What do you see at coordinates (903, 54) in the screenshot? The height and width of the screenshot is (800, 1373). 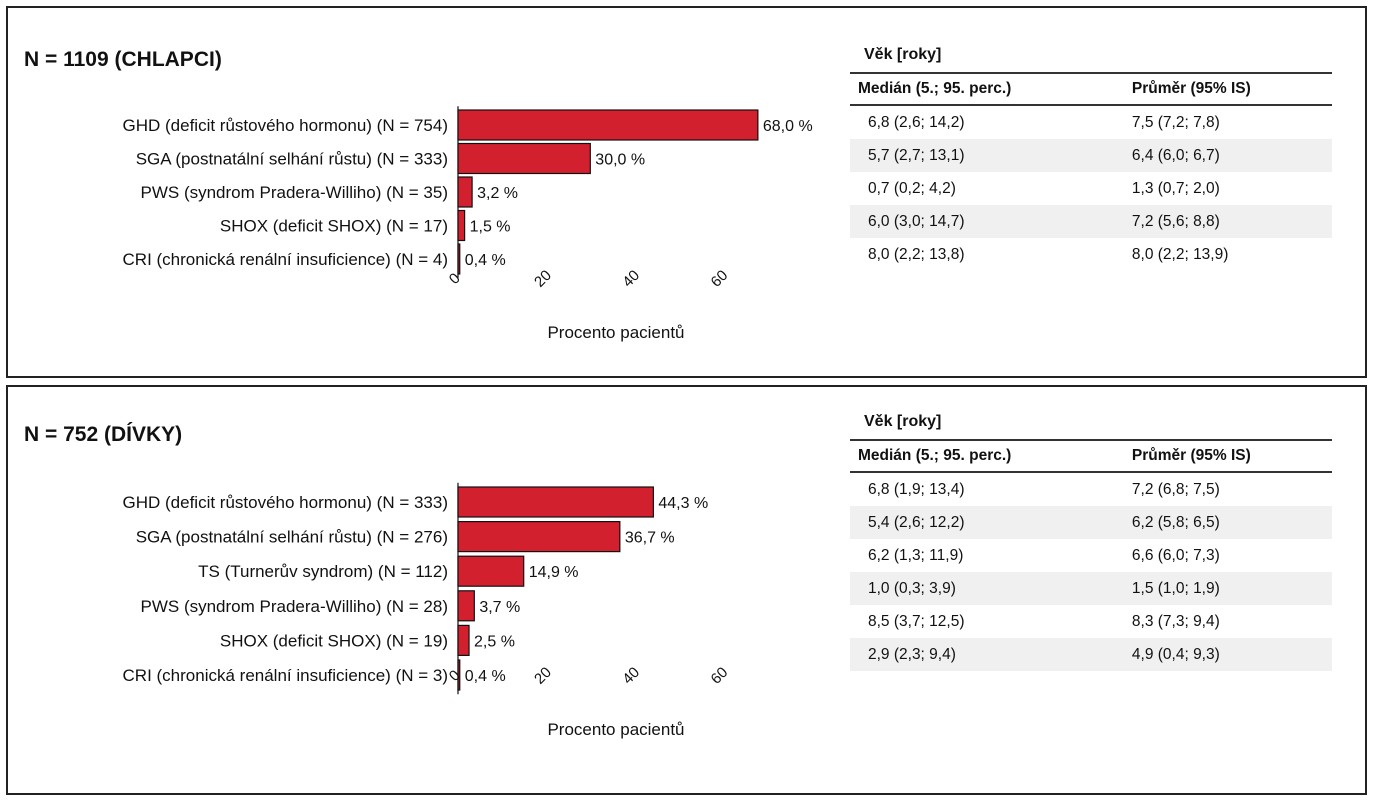 I see `table-heading-boys: Věk [roky]` at bounding box center [903, 54].